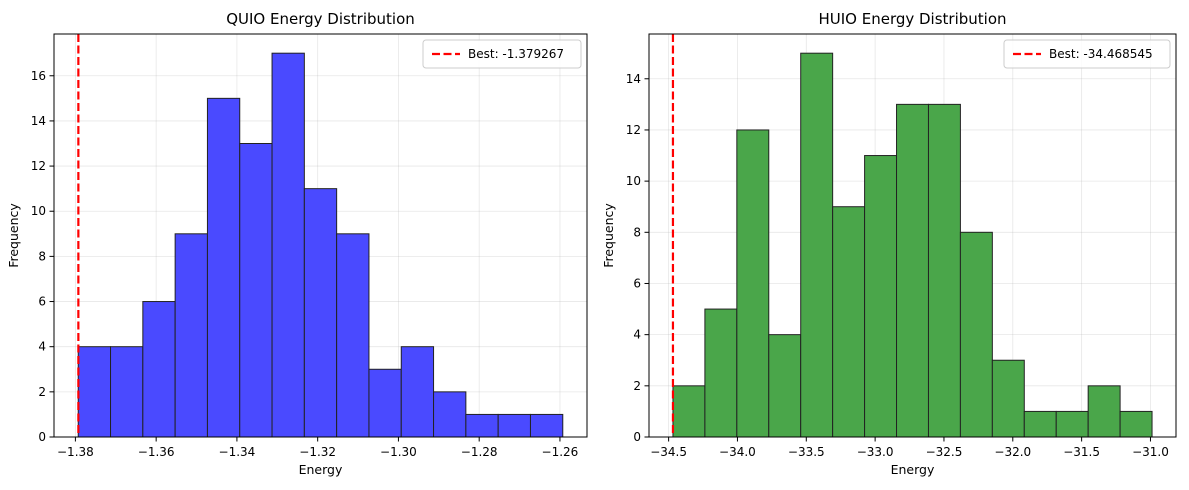  What do you see at coordinates (912, 19) in the screenshot?
I see `chart-title: HUIO Energy Distribution` at bounding box center [912, 19].